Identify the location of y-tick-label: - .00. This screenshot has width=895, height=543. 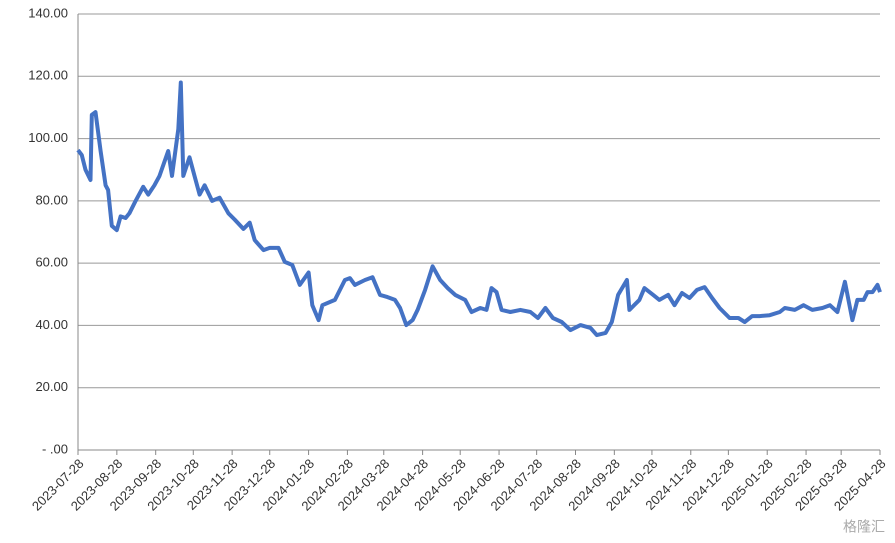
(55, 448).